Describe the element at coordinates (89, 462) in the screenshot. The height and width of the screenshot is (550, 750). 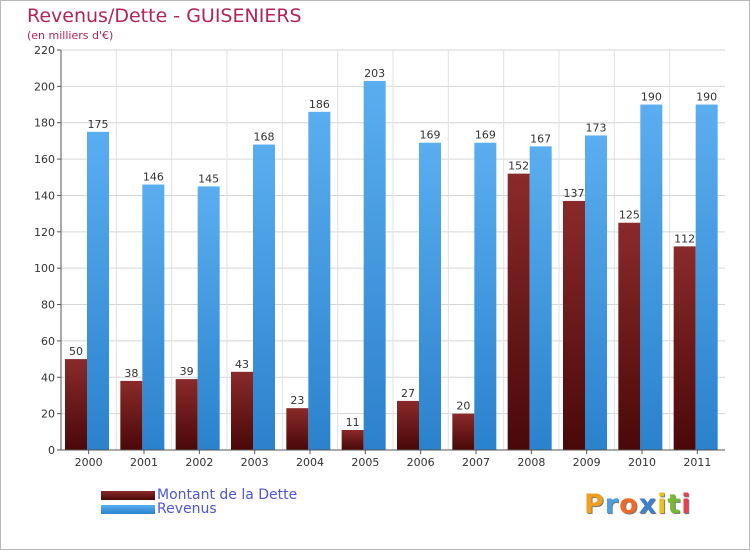
I see `x-tick-label: 2000` at that location.